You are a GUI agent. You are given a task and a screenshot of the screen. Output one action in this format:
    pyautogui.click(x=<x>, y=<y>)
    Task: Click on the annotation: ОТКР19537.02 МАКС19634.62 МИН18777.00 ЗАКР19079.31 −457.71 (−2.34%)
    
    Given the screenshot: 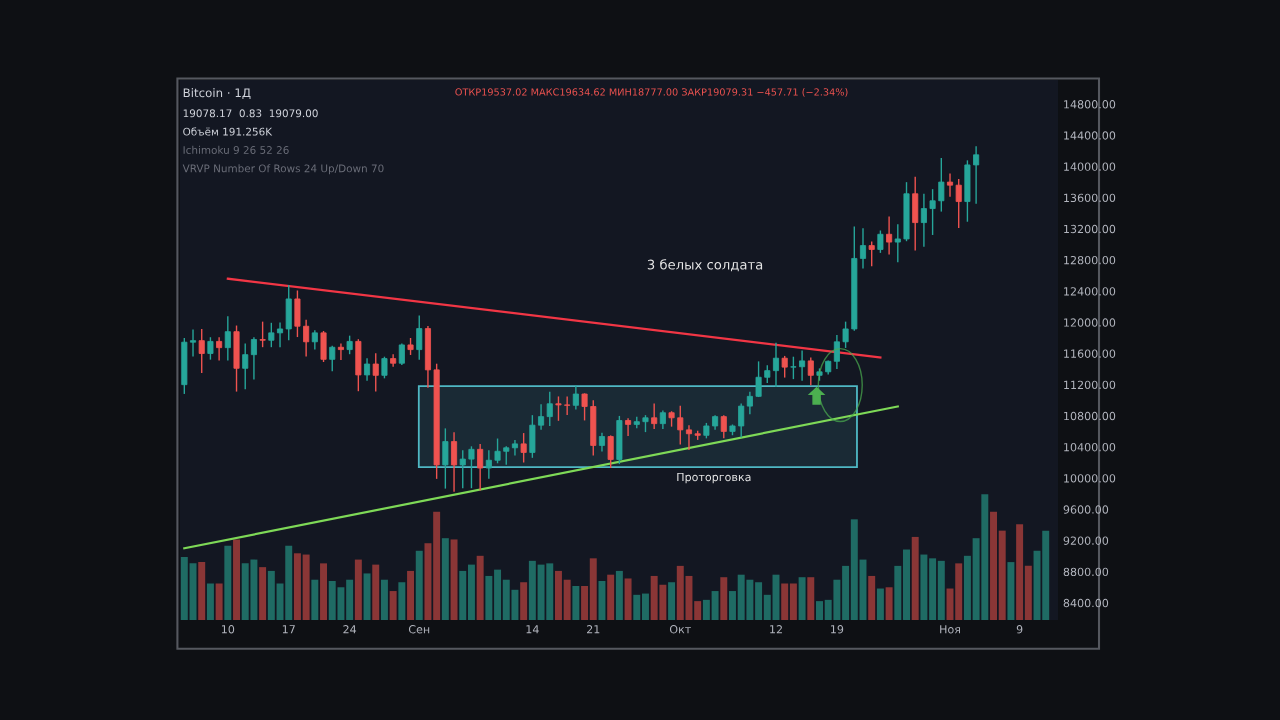 What is the action you would take?
    pyautogui.click(x=651, y=92)
    